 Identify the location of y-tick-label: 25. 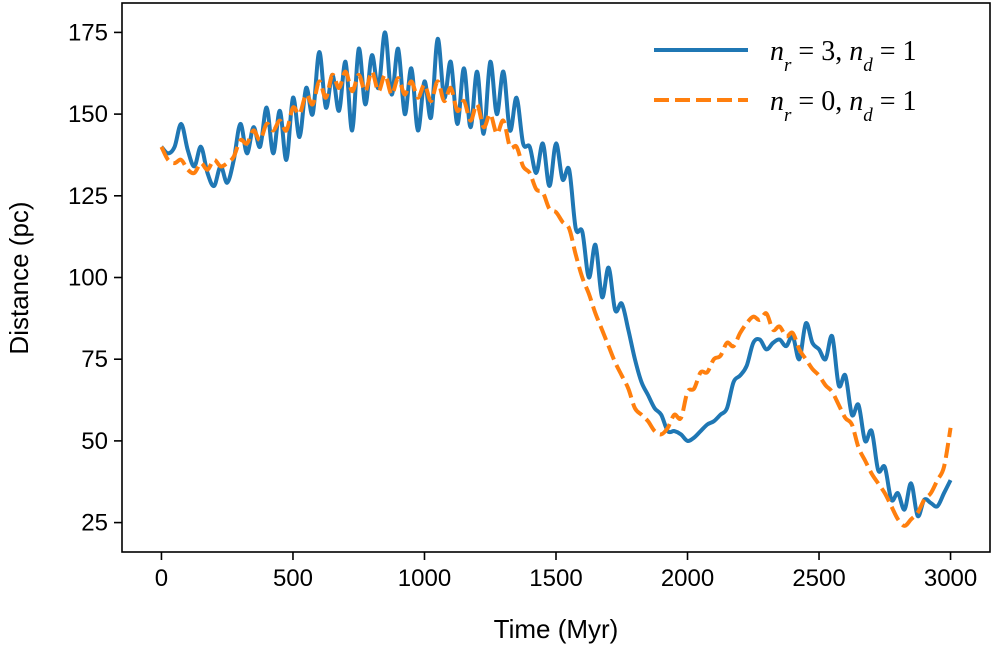
(94, 523).